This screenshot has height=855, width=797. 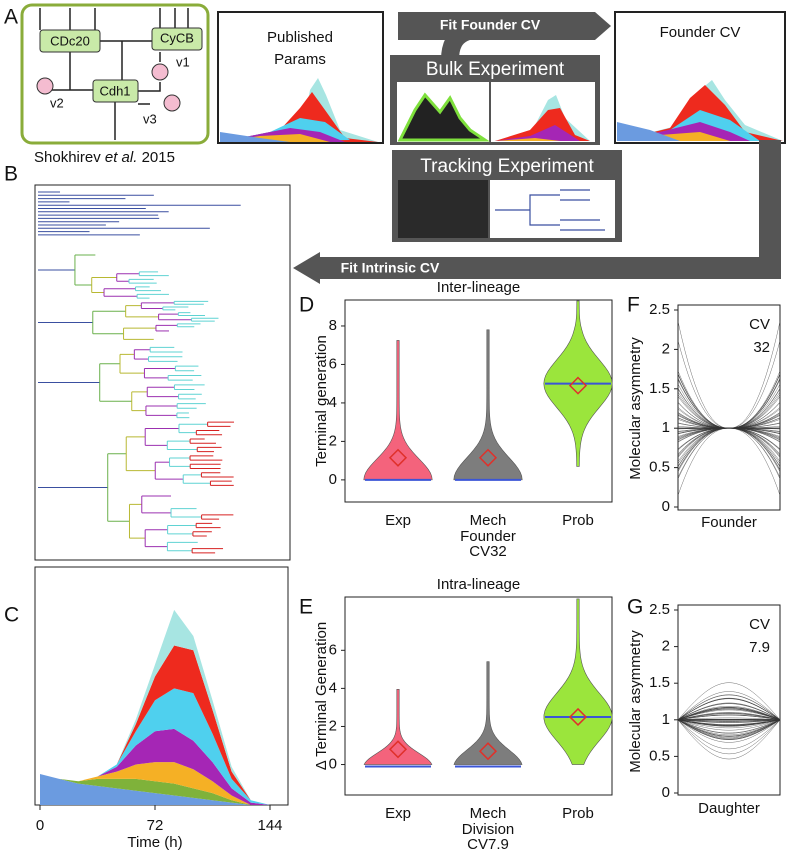 What do you see at coordinates (659, 682) in the screenshot?
I see `tick-label: 1.5` at bounding box center [659, 682].